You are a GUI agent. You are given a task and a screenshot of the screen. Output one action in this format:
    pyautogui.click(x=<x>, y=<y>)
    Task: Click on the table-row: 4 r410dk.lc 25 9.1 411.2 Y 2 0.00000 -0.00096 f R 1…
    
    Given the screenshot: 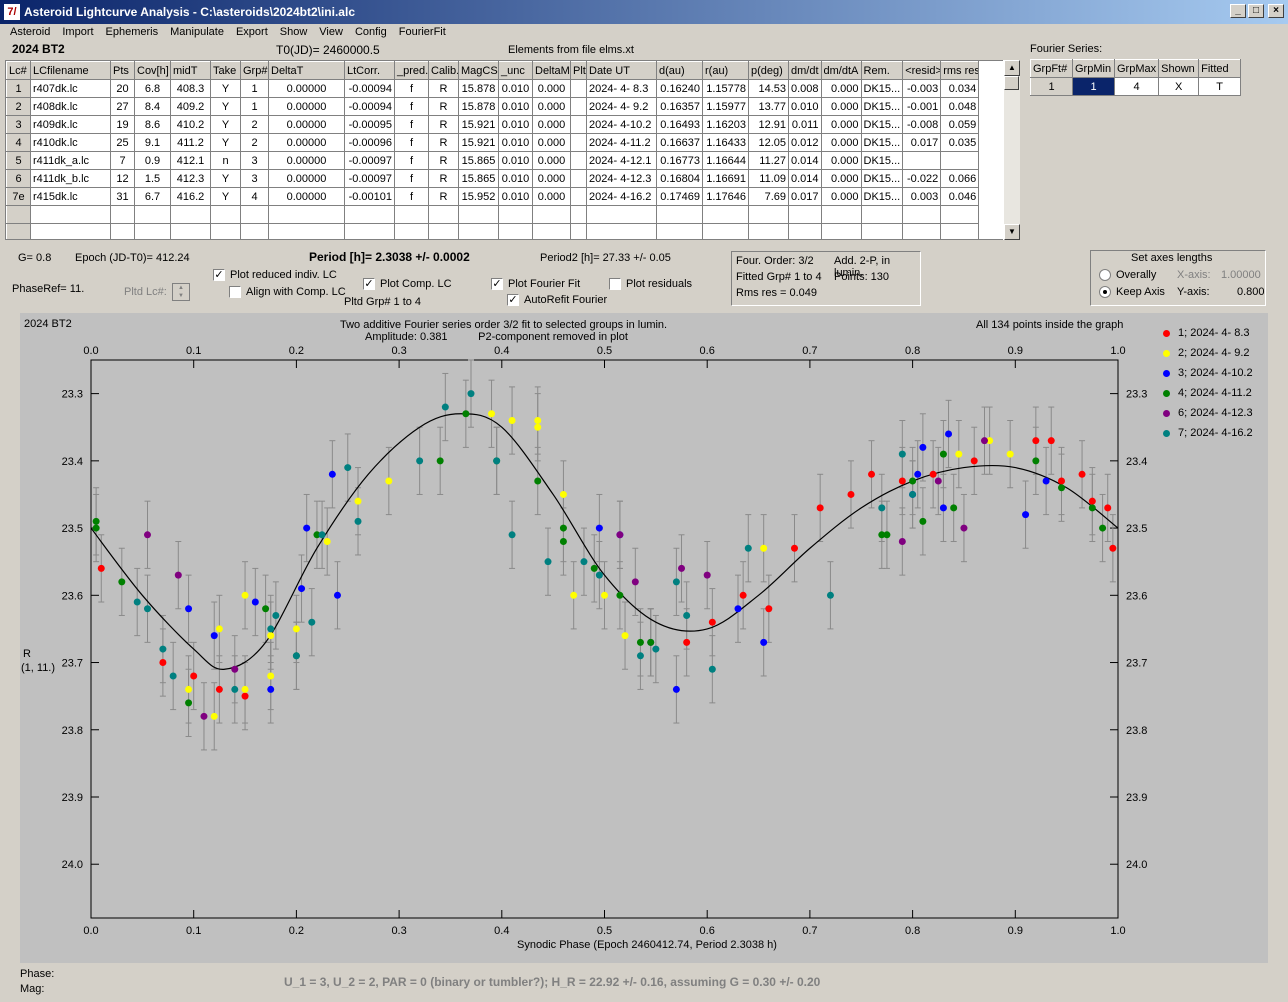 What is the action you would take?
    pyautogui.click(x=493, y=142)
    